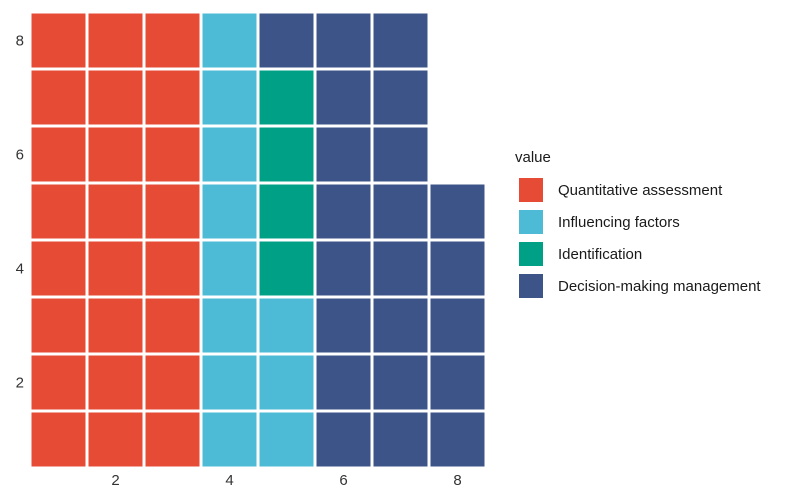 This screenshot has height=486, width=808. What do you see at coordinates (619, 222) in the screenshot?
I see `legend-label-influencing-factors: Influencing factors` at bounding box center [619, 222].